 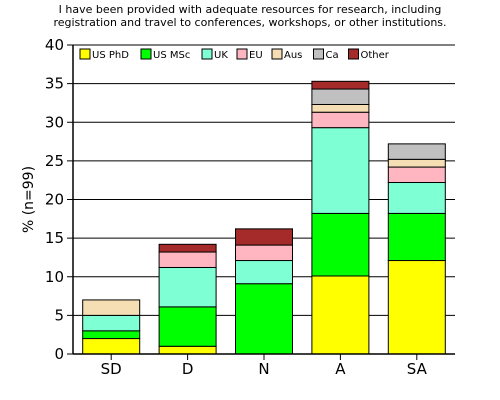 I want to click on y-tick-label: 0, so click(x=59, y=354).